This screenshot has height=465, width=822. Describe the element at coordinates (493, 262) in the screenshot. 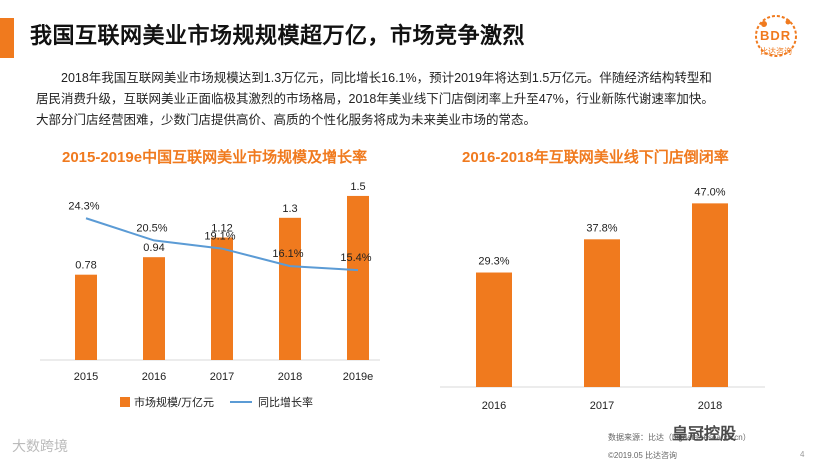

I see `chart2-bar-label: 29.3%` at that location.